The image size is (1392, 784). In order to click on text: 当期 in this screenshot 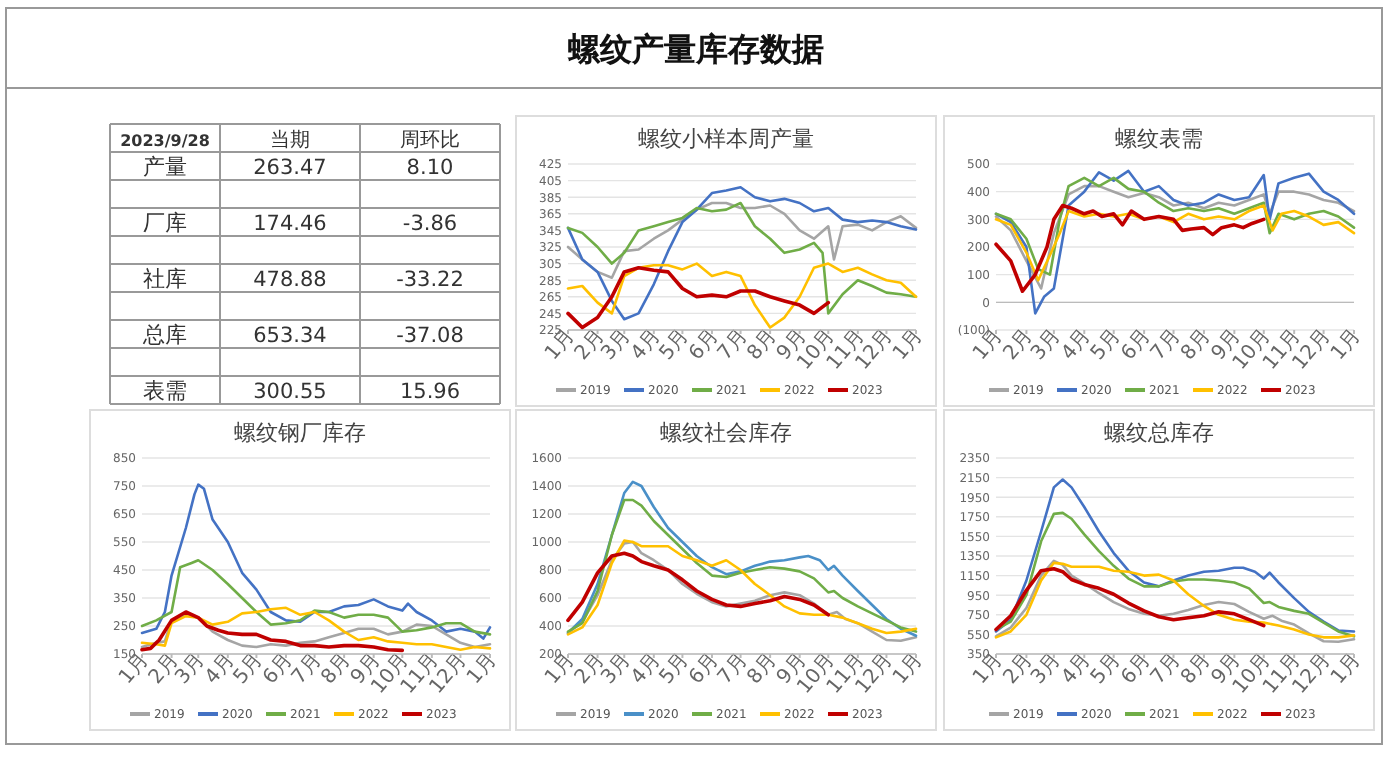, I will do `click(290, 140)`.